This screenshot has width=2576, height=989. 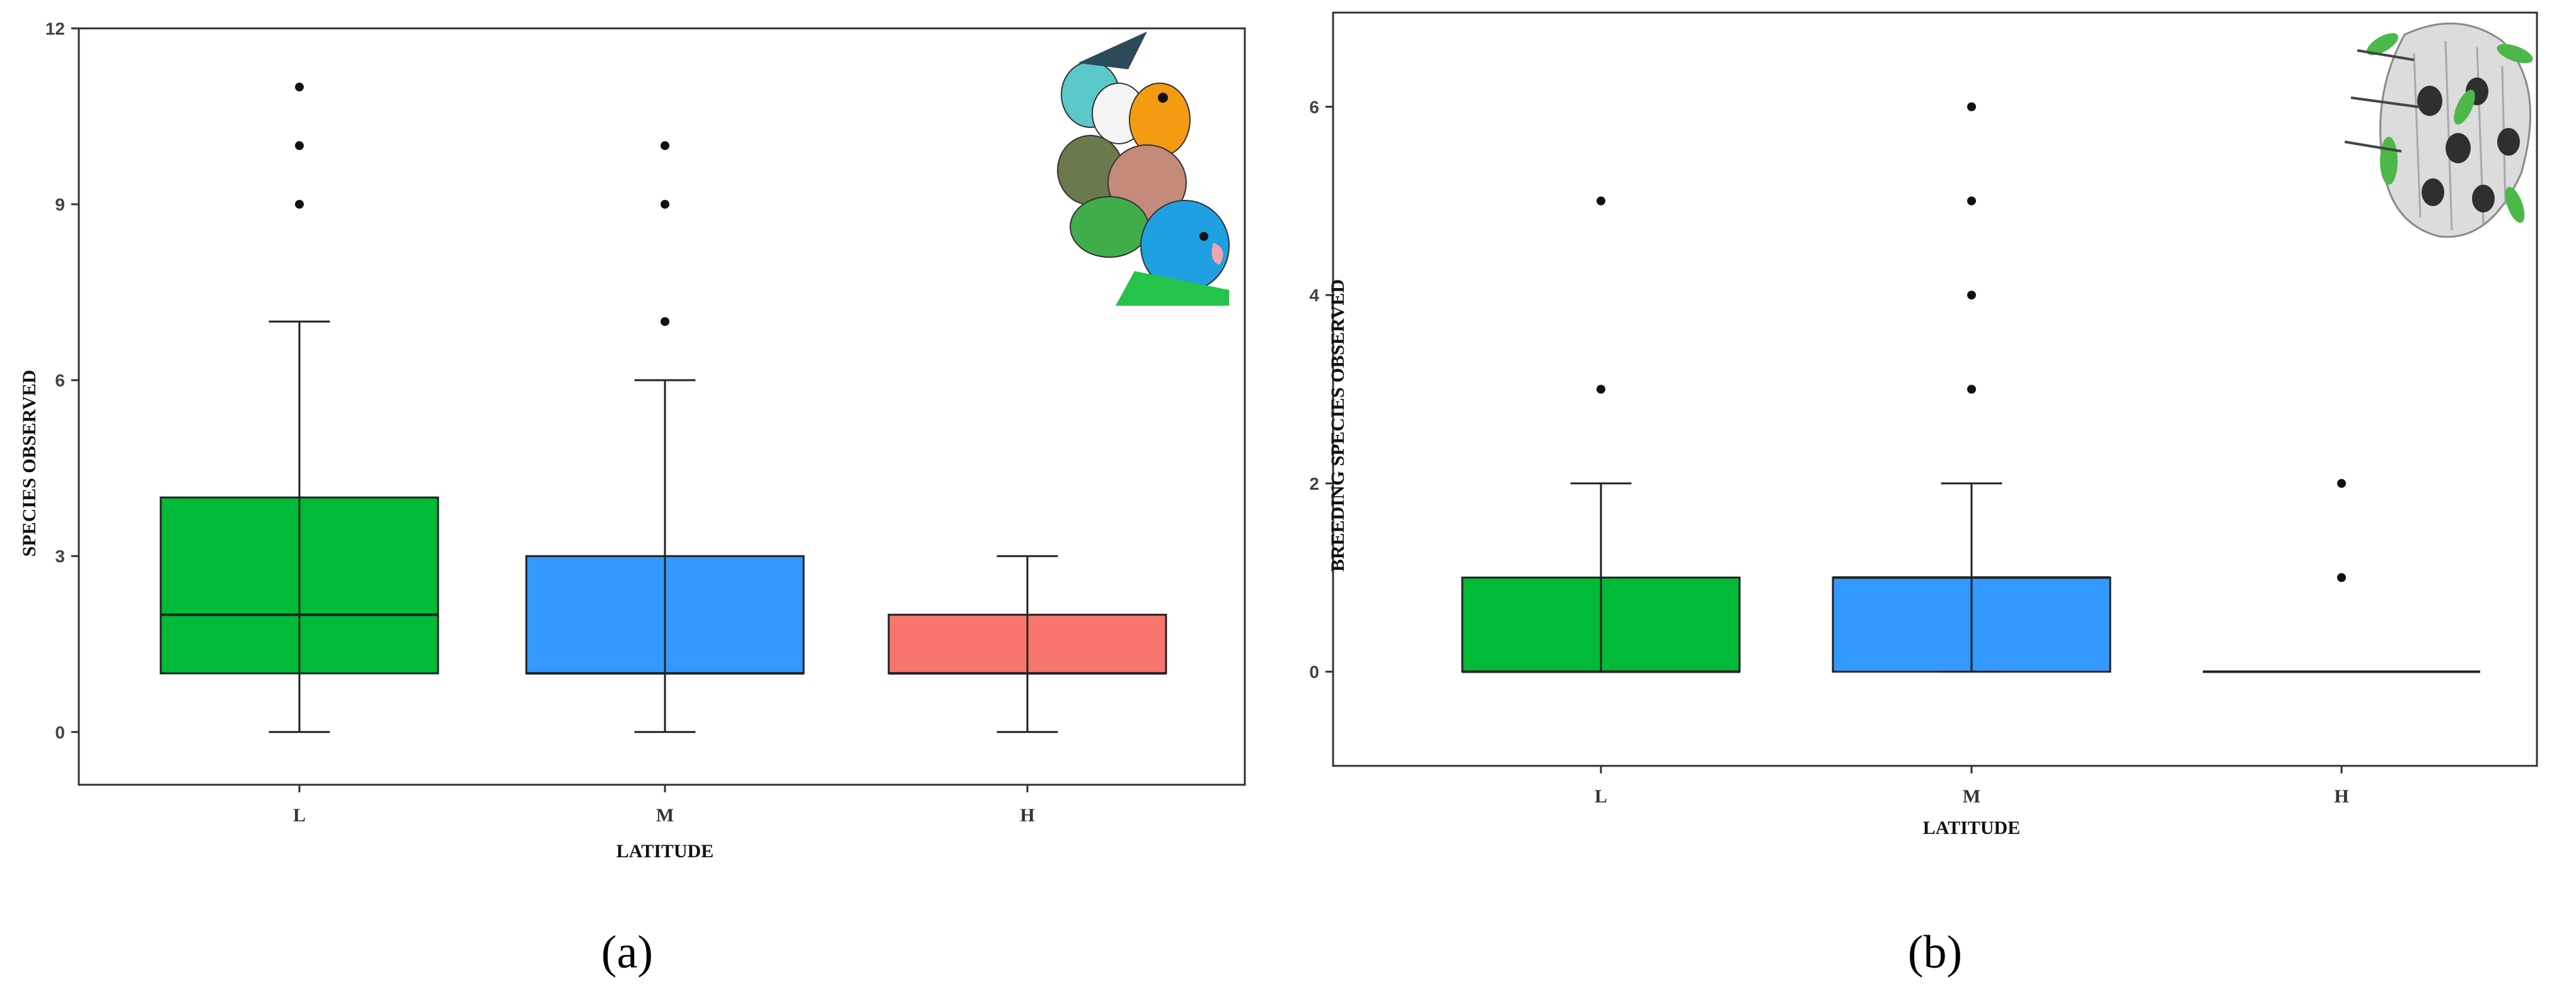 I want to click on panel-a-label: (a), so click(x=627, y=952).